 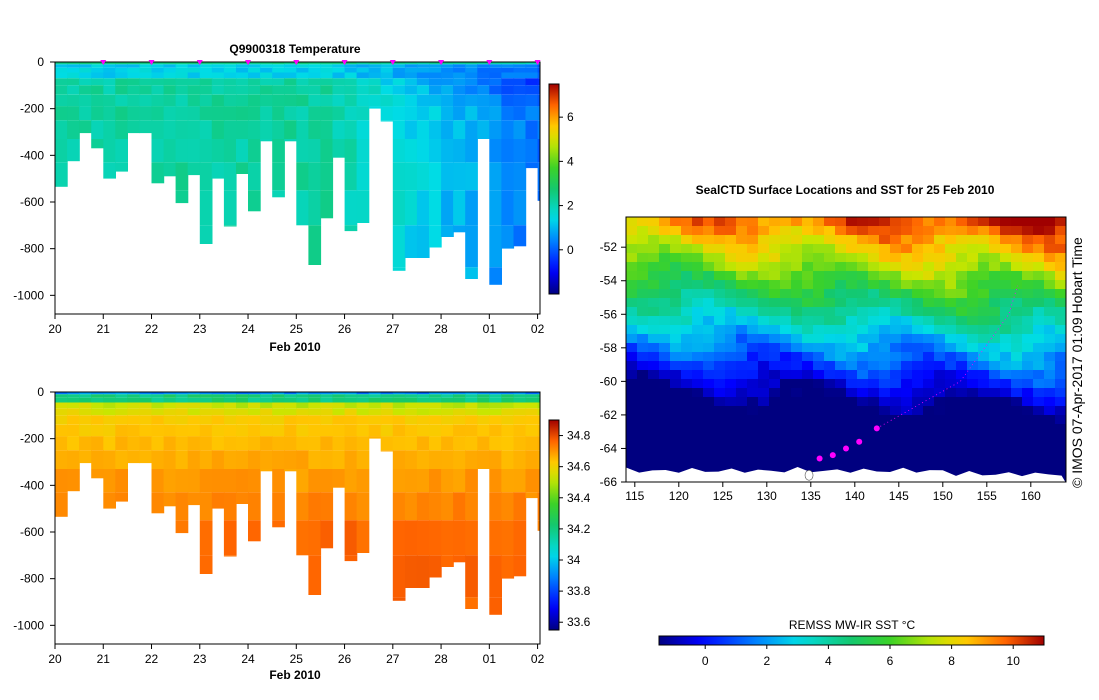 I want to click on salinity-profile, so click(x=194, y=449).